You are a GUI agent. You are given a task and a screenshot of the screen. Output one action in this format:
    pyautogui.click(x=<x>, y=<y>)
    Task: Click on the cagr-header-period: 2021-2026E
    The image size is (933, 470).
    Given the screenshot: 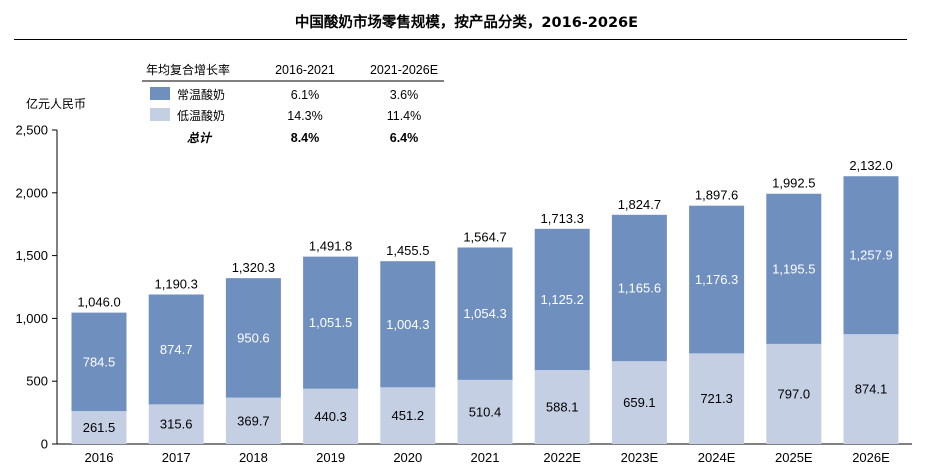 What is the action you would take?
    pyautogui.click(x=404, y=70)
    